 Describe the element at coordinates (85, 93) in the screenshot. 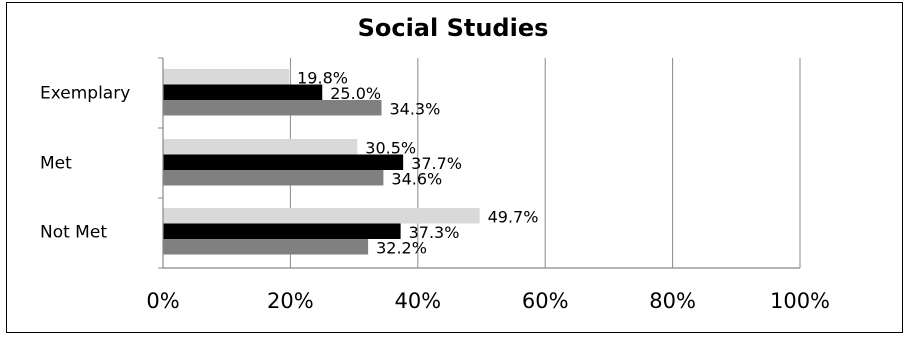

I see `category-label-exemplary: Exemplary` at that location.